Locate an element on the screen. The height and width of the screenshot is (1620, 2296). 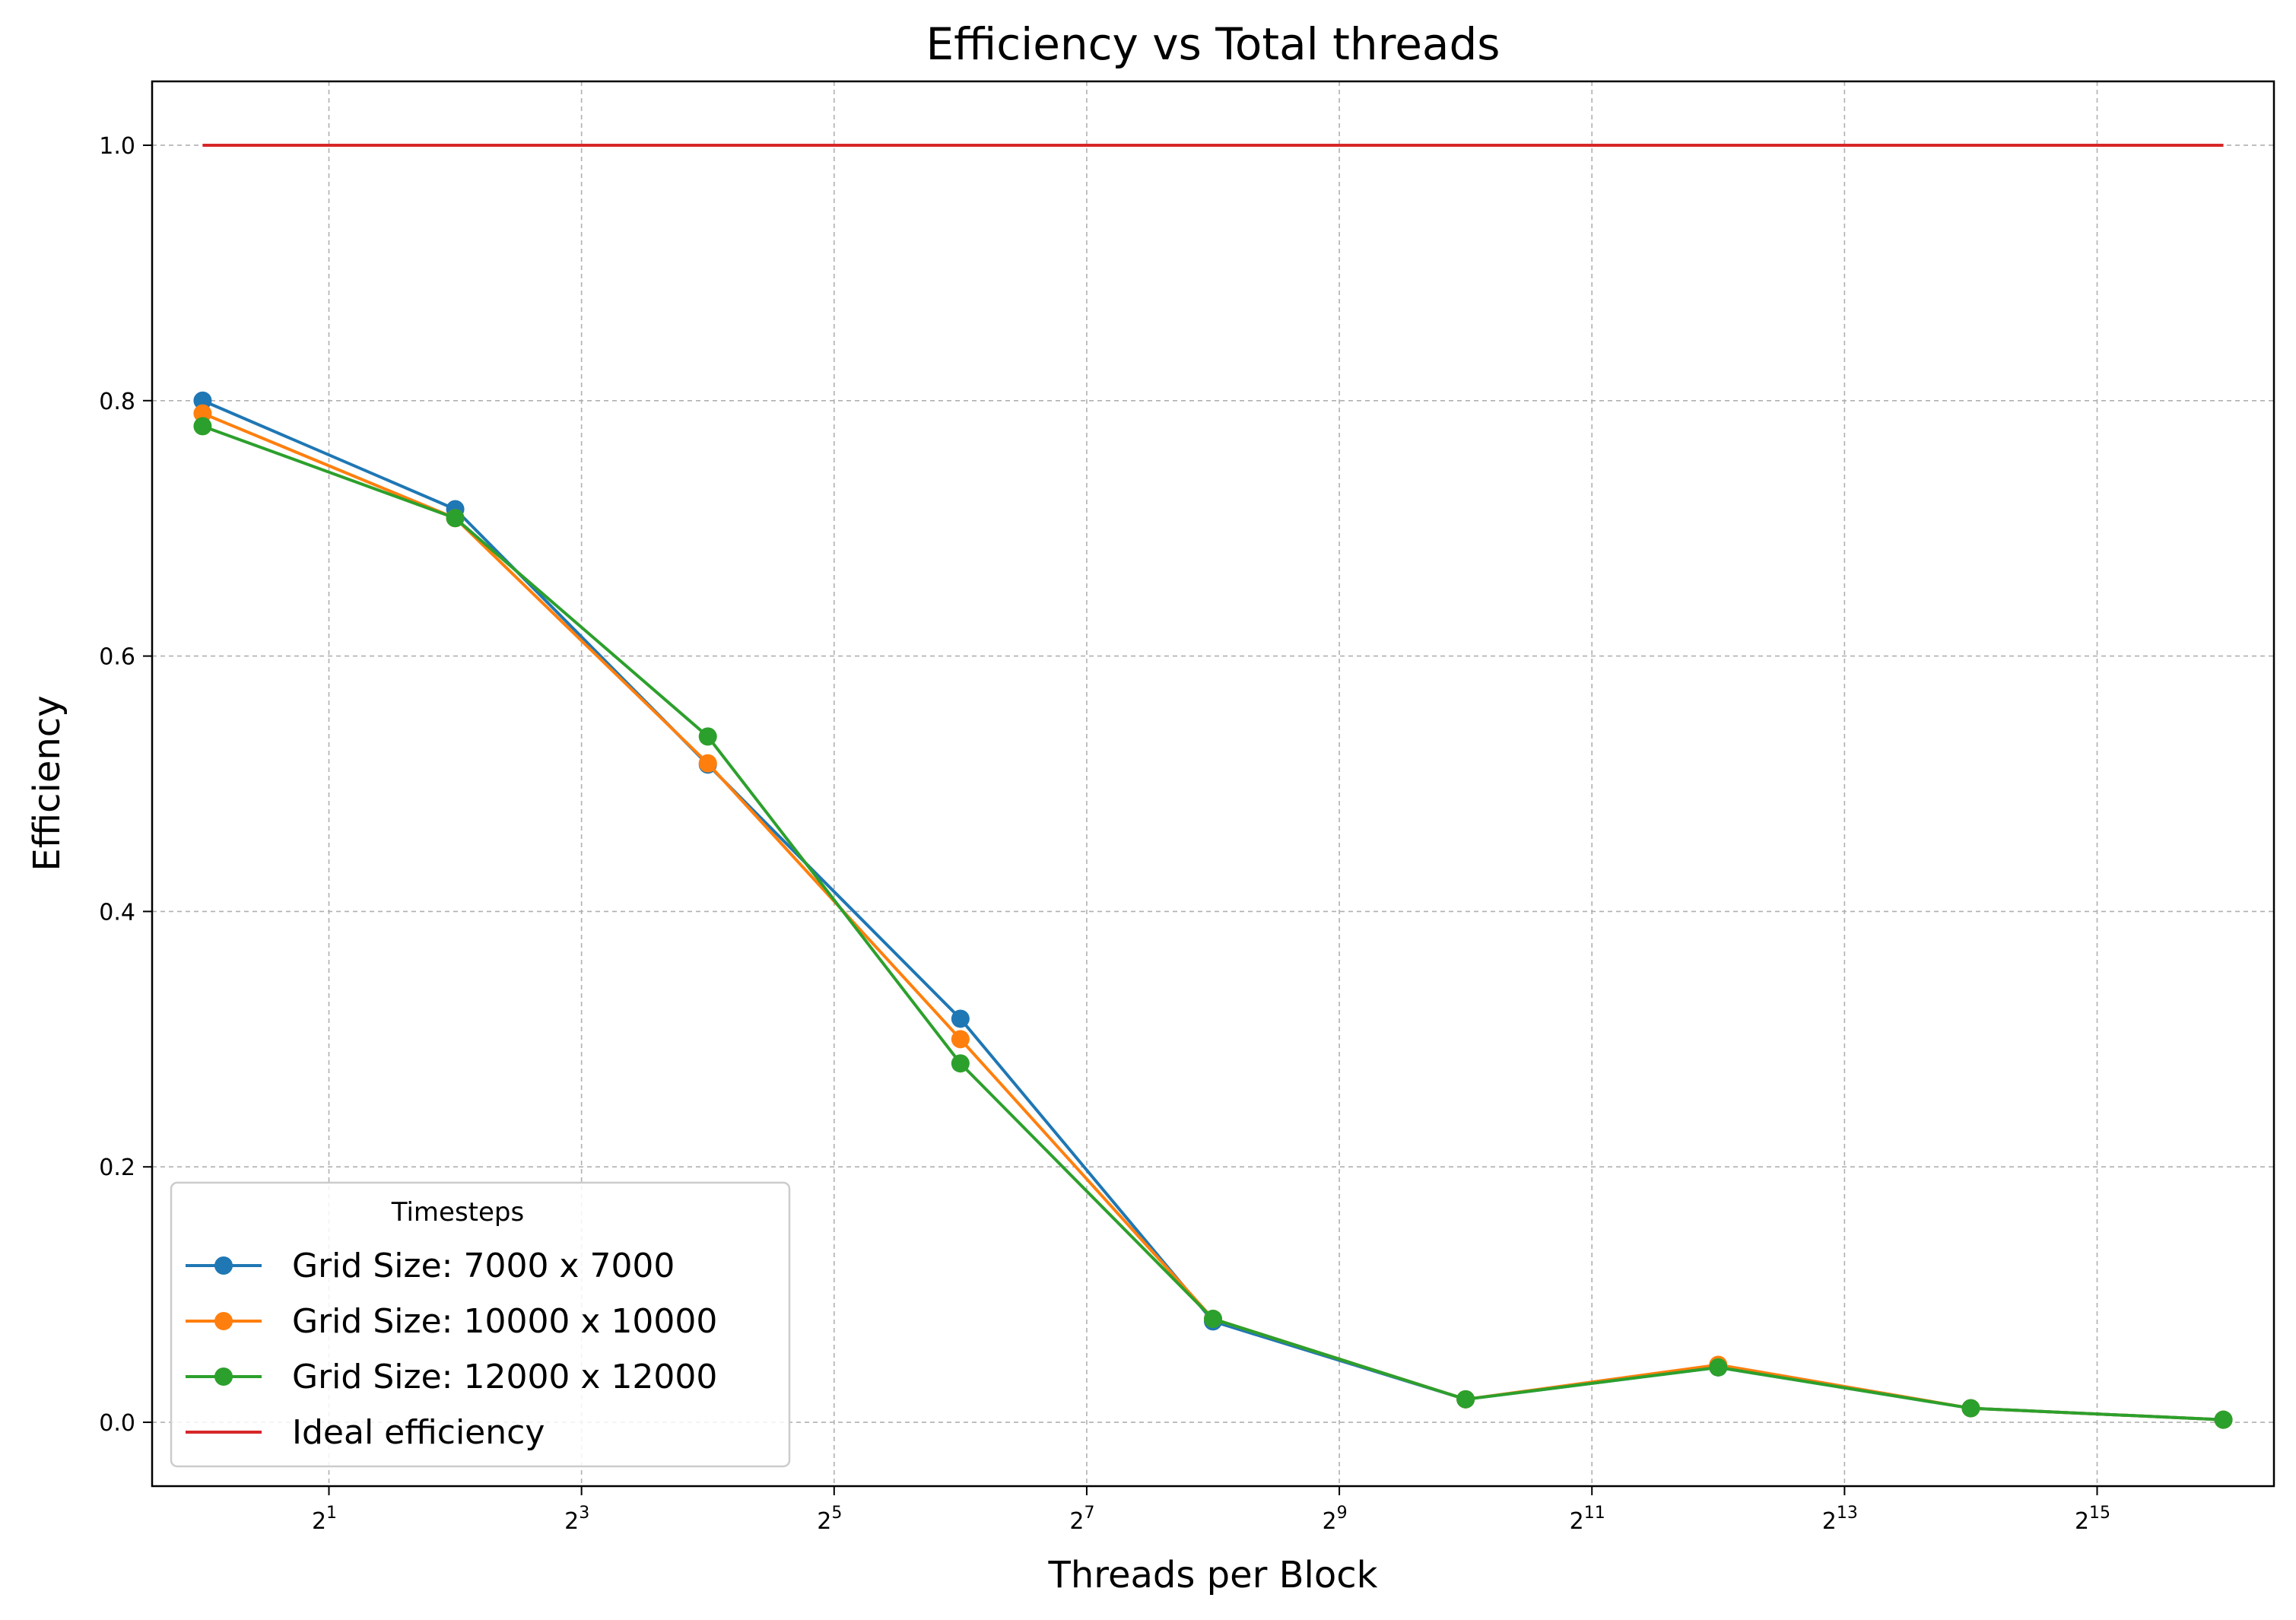
y-ticks: 0.0 0.2 0.4 0.6 0.8 1.0 is located at coordinates (126, 785).